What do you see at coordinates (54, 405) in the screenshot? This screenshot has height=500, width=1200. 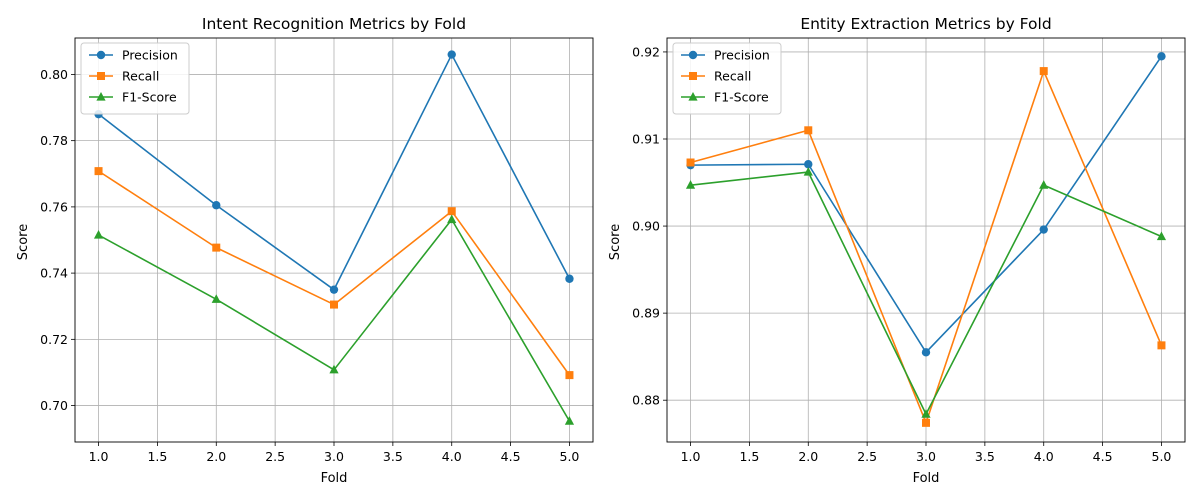 I see `y-tick-label: 0.70` at bounding box center [54, 405].